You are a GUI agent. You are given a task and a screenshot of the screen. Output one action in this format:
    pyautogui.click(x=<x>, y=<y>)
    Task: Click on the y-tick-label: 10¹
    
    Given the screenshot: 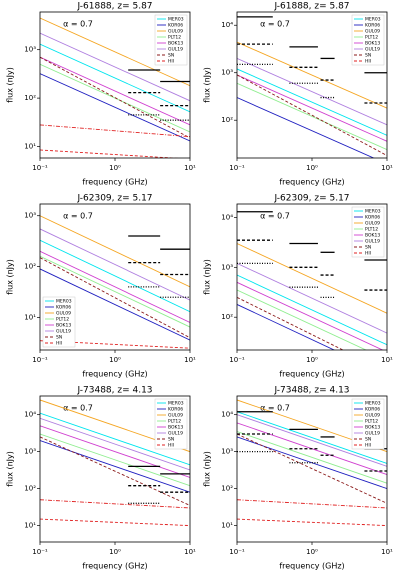 What is the action you would take?
    pyautogui.click(x=30, y=147)
    